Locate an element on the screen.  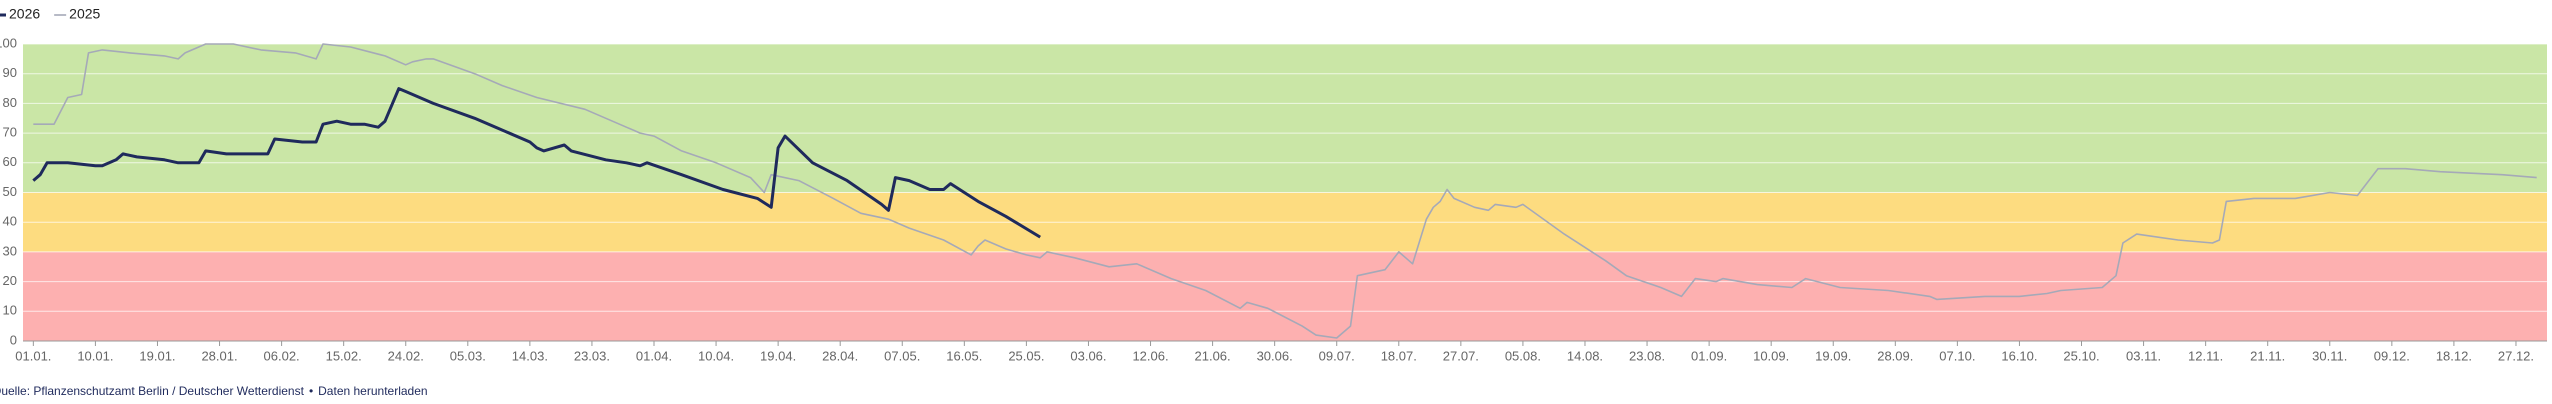
x-tick-label: 30.11. is located at coordinates (2329, 355).